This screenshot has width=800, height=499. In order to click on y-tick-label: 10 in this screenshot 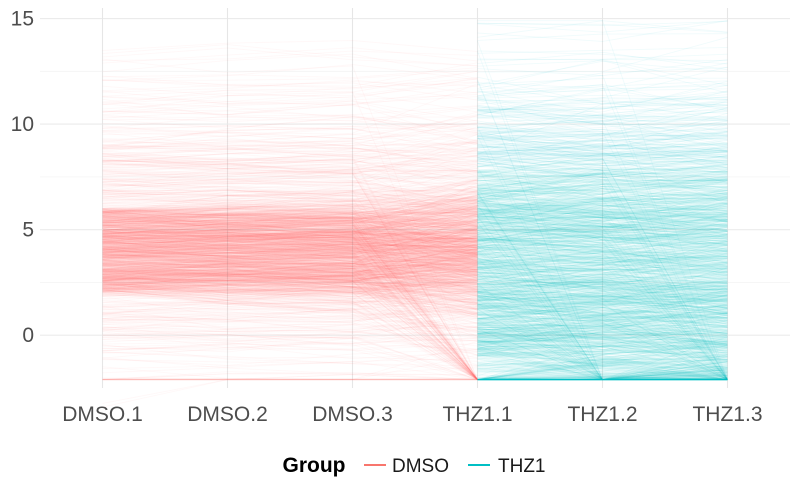, I will do `click(22, 124)`.